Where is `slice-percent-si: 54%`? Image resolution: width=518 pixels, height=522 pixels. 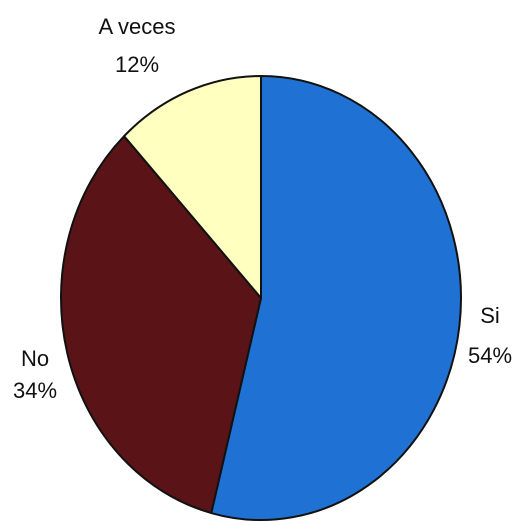
slice-percent-si: 54% is located at coordinates (490, 355).